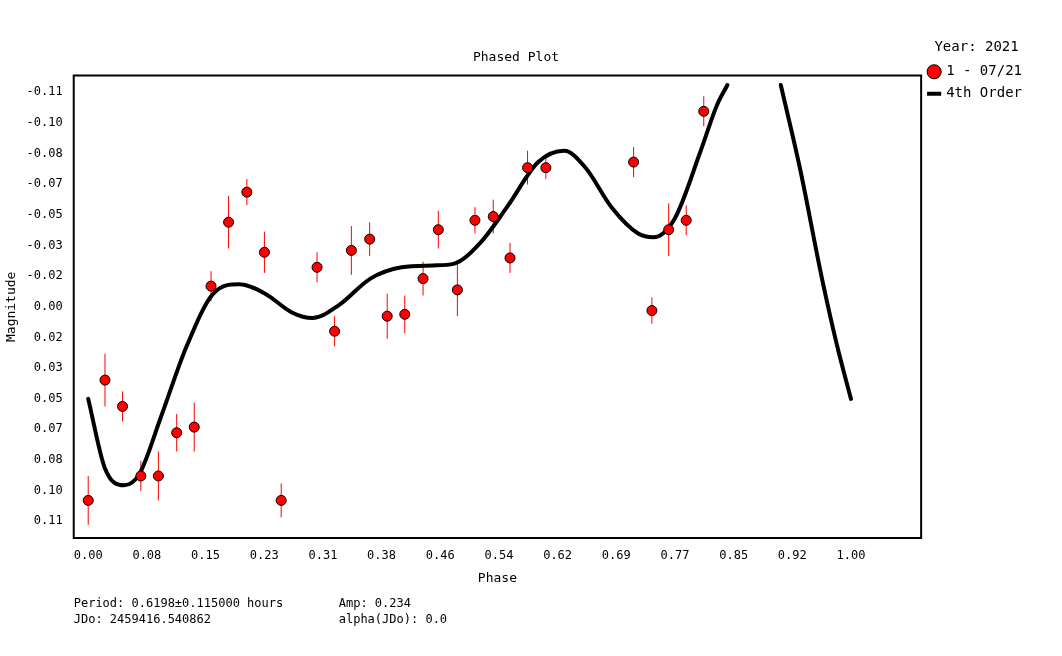  What do you see at coordinates (88, 555) in the screenshot?
I see `x-tick-label: 0.00` at bounding box center [88, 555].